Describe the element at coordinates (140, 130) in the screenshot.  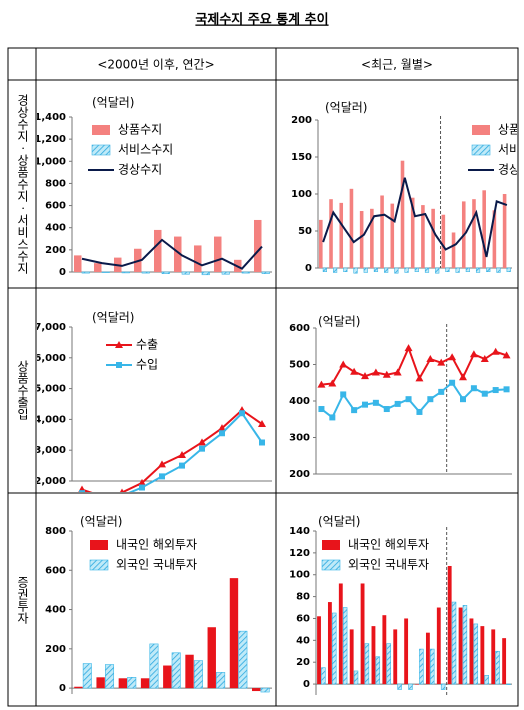
I see `legend-label: 상품수지` at that location.